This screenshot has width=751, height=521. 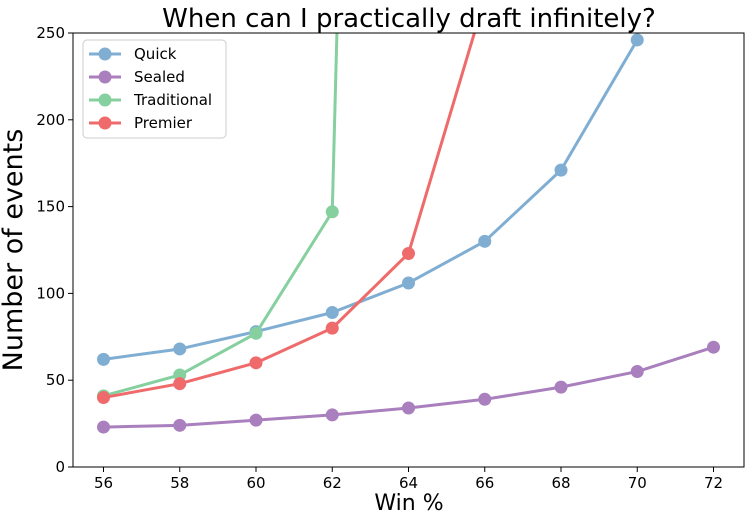 I want to click on y-axis-label: Number of events, so click(x=14, y=250).